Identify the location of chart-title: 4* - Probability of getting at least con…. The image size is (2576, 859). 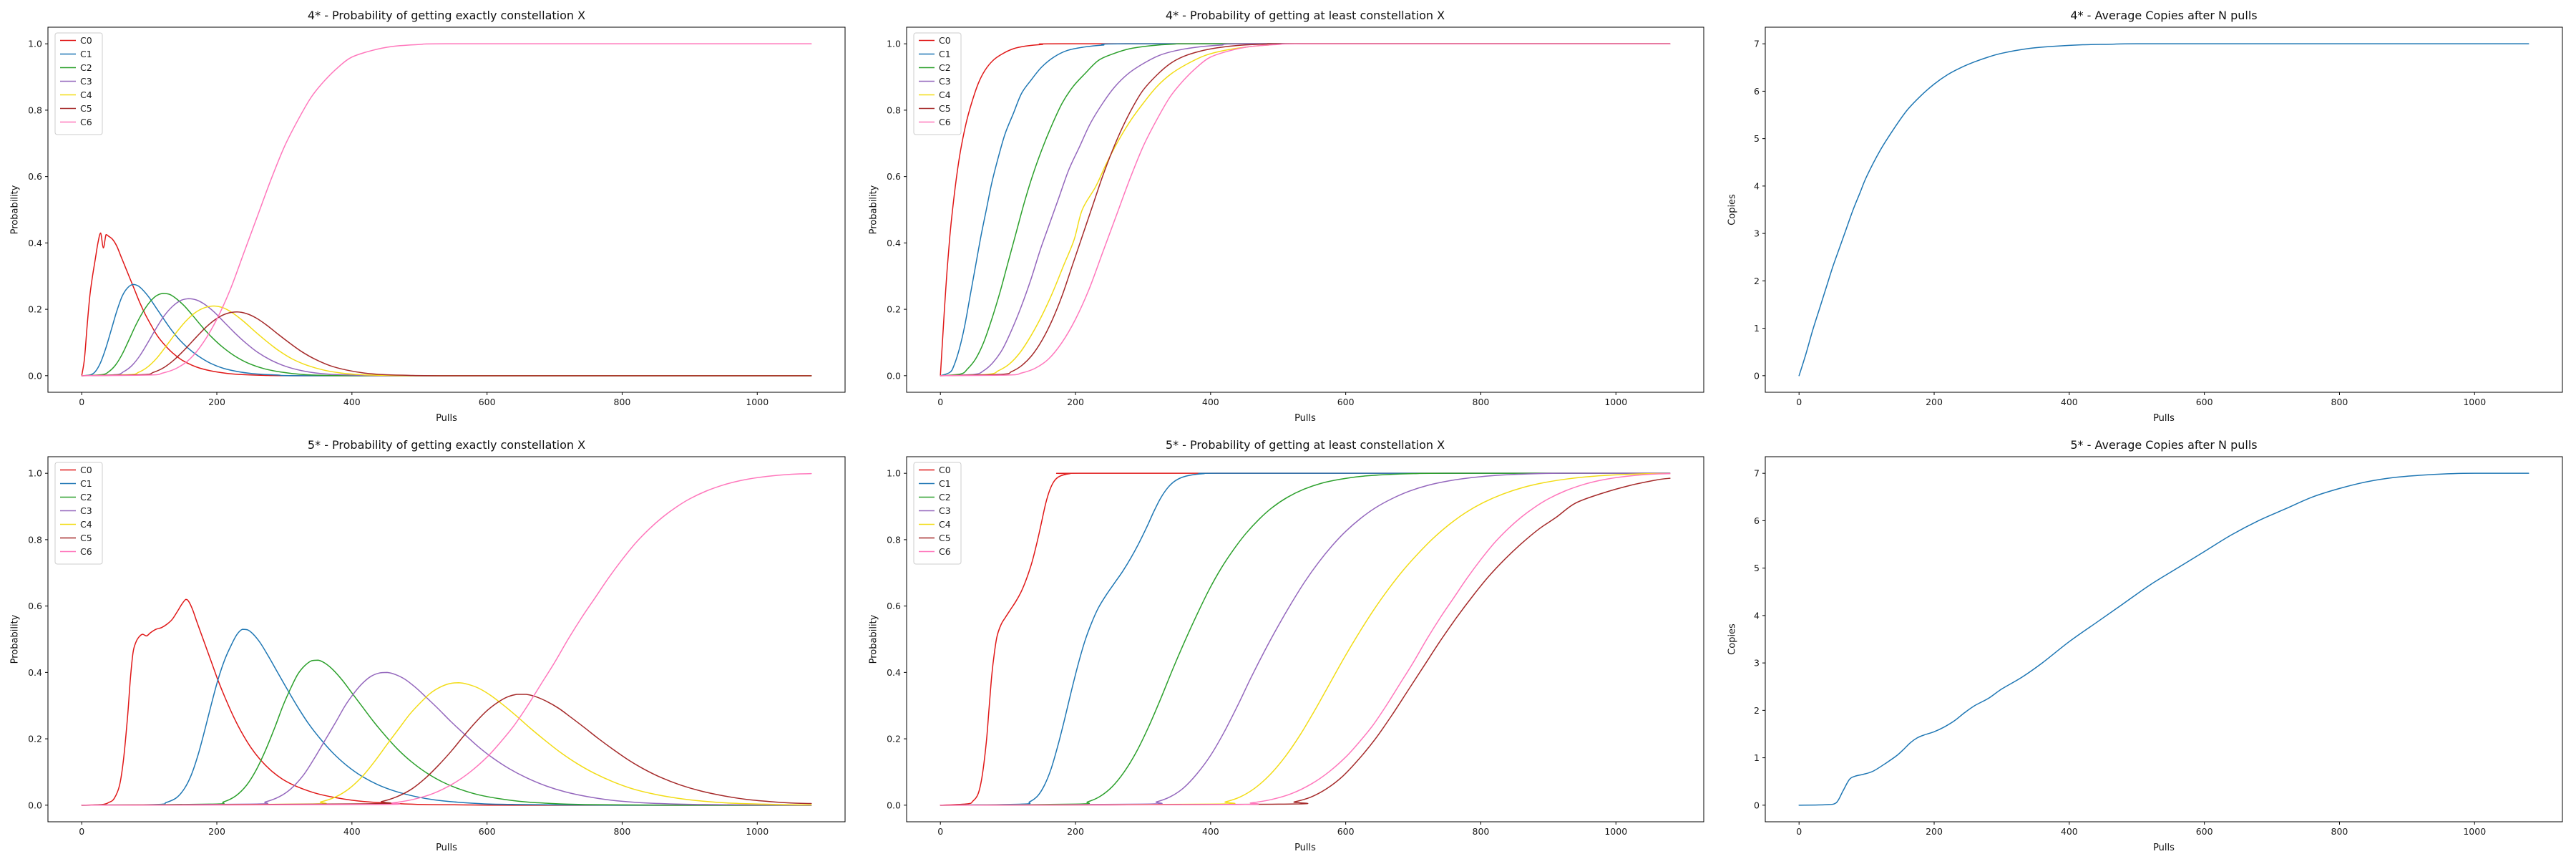
(1305, 15).